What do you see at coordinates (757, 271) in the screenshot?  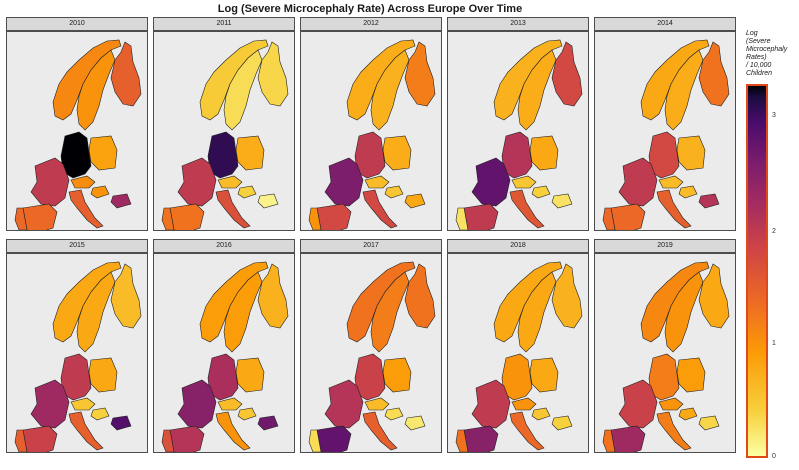 I see `legend-colorbar` at bounding box center [757, 271].